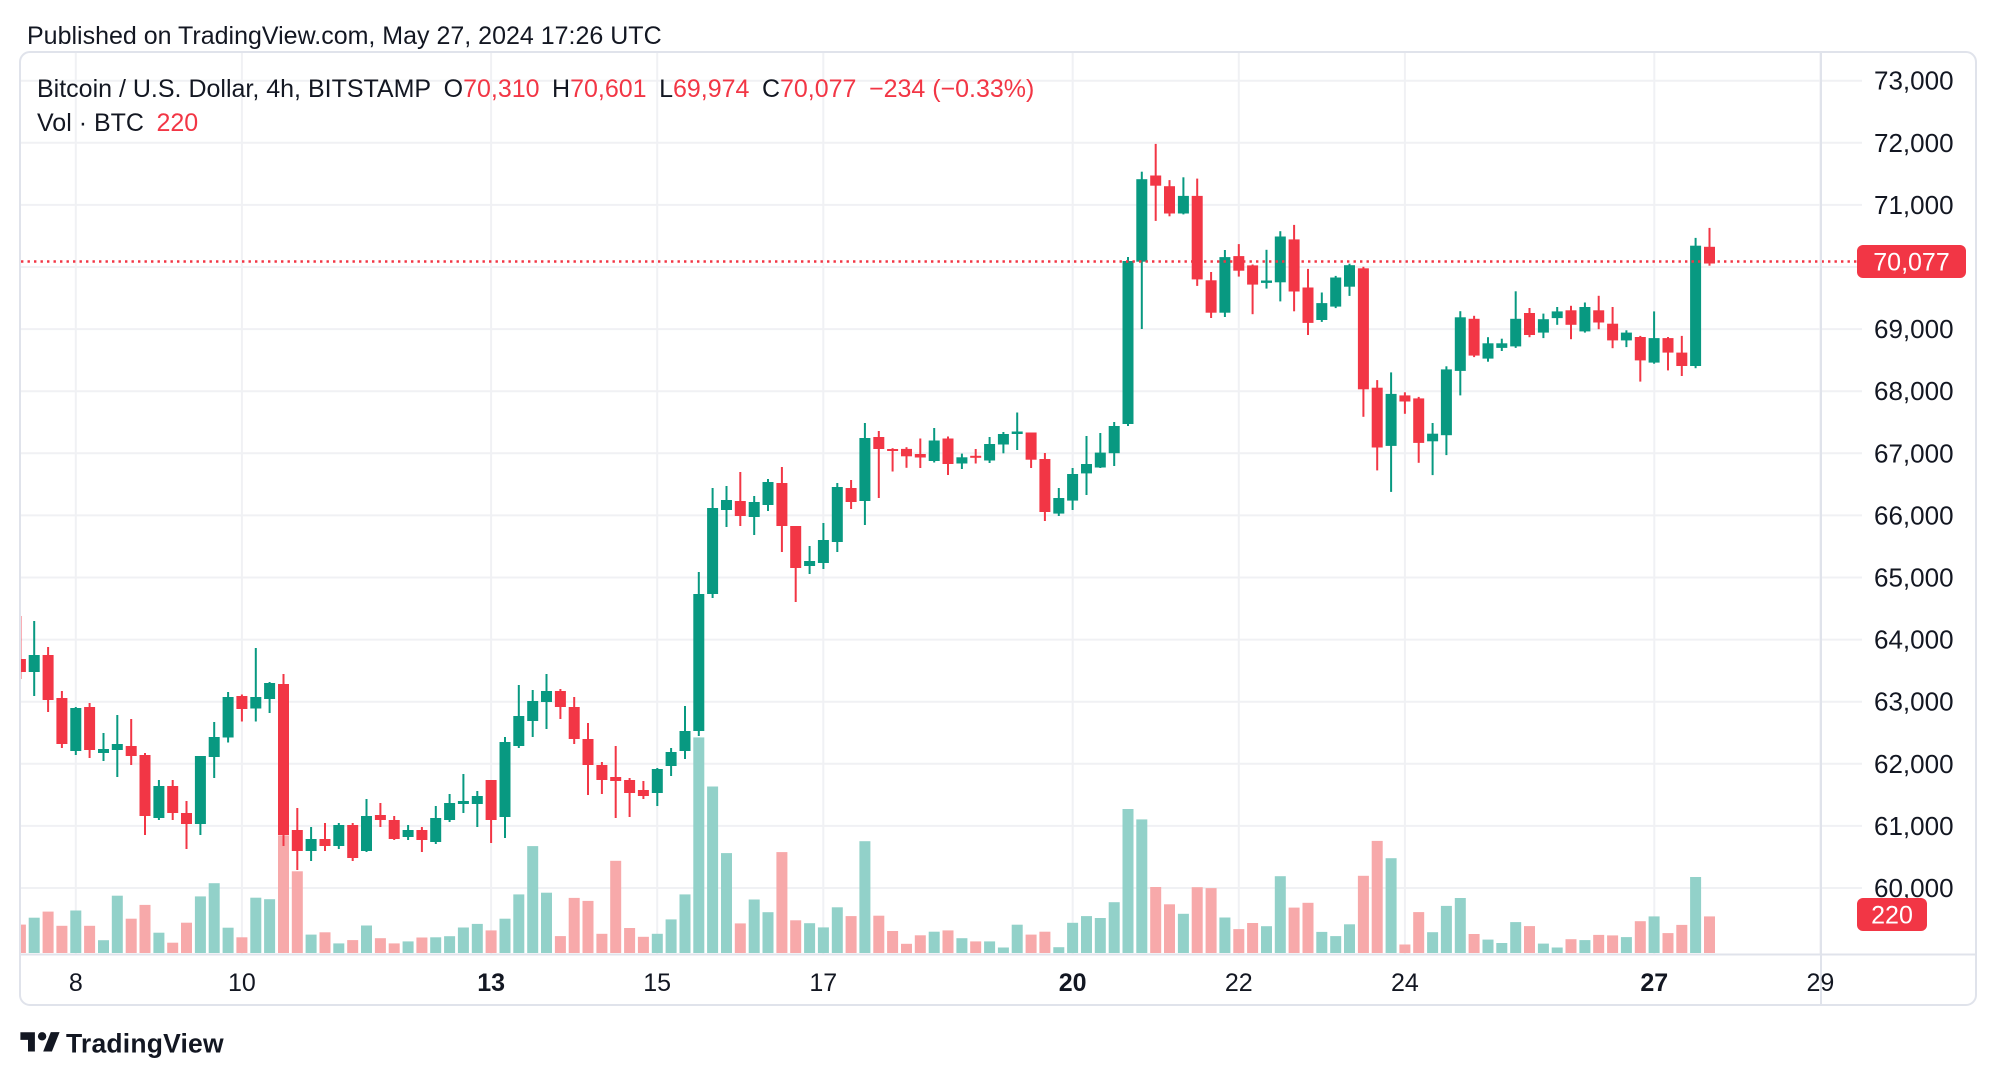  Describe the element at coordinates (1914, 640) in the screenshot. I see `svg-text: 64,000` at that location.